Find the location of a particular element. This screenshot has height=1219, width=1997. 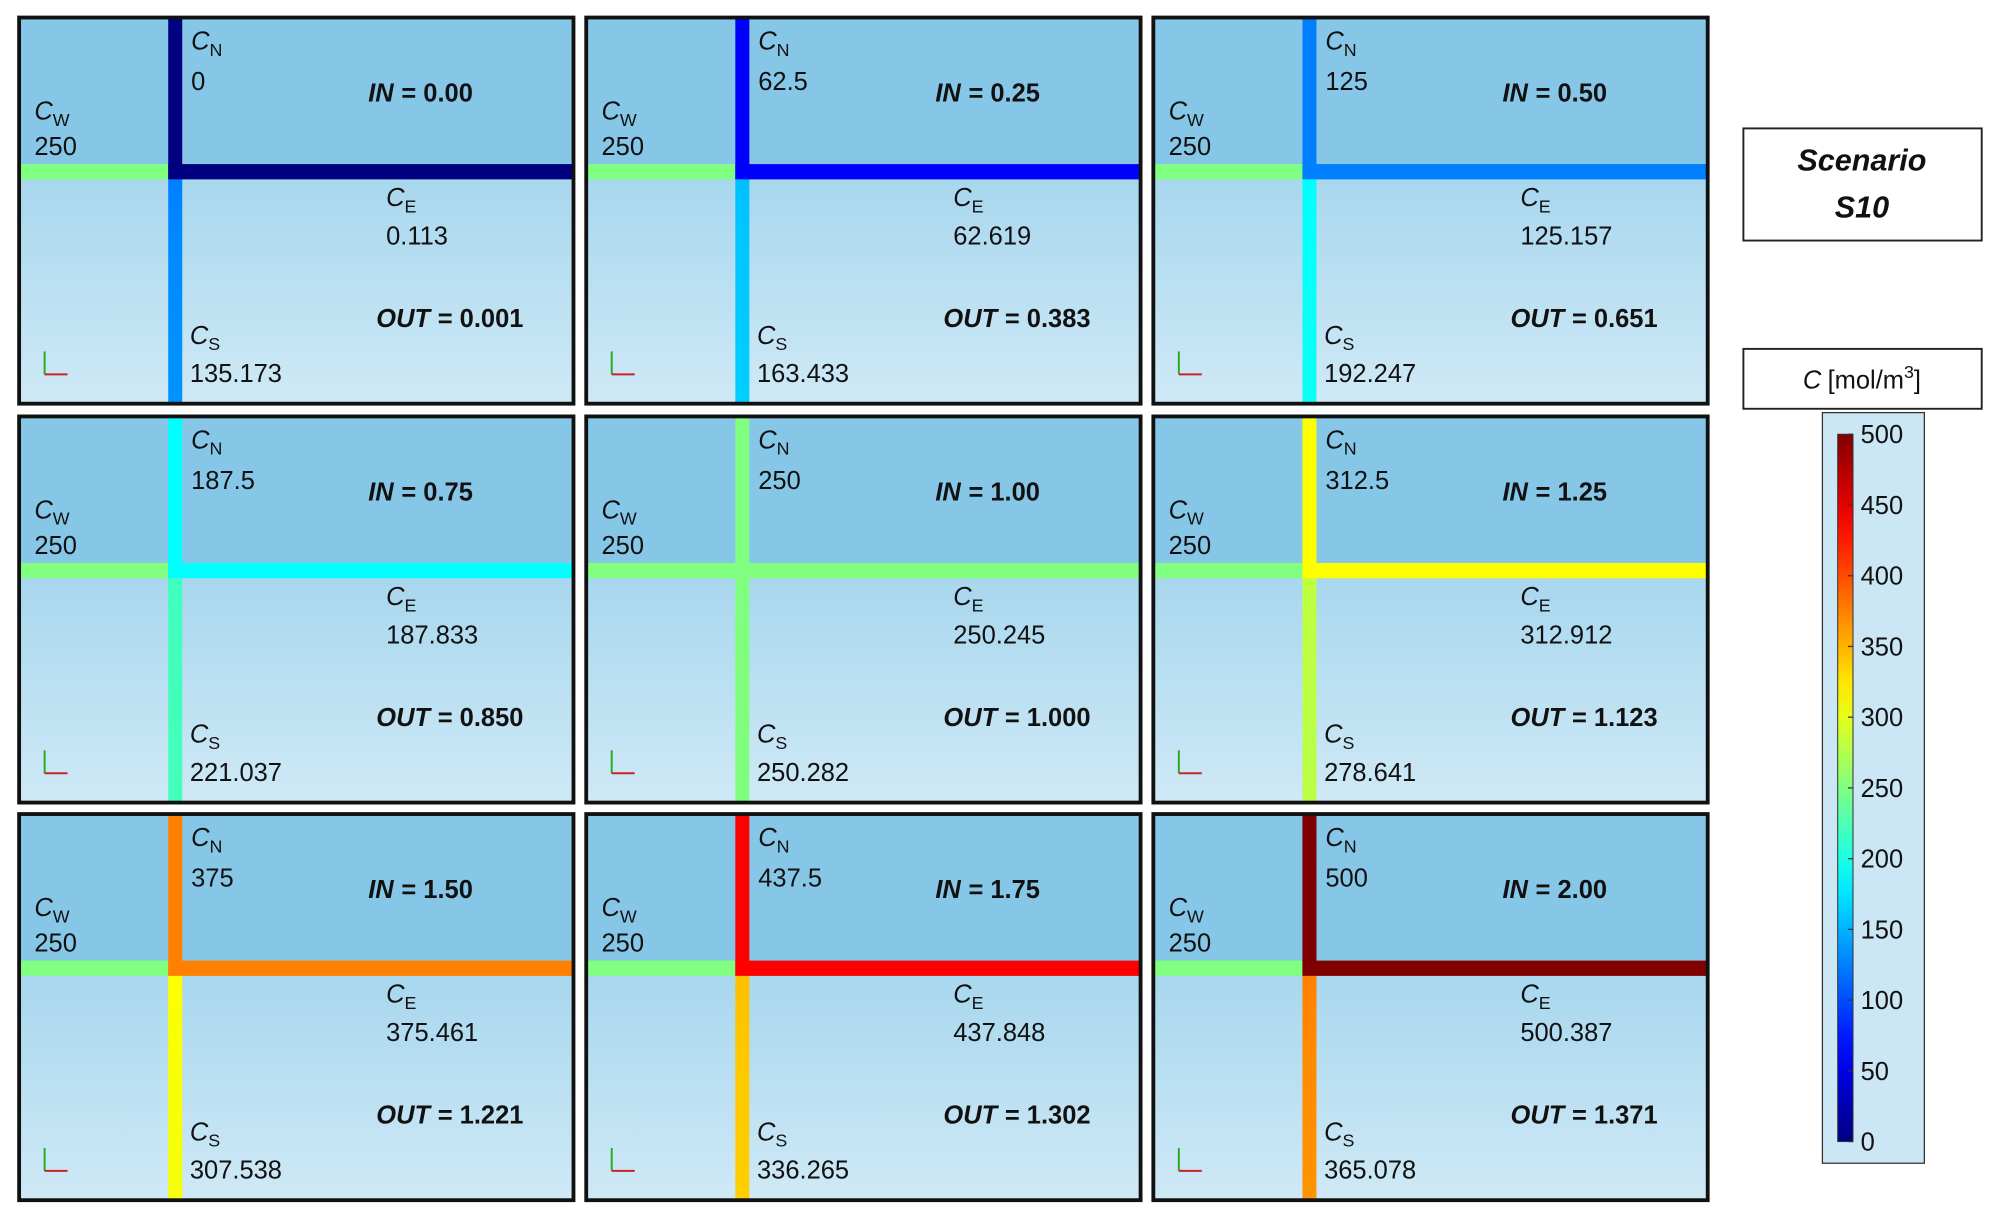

south-value: 278.641 is located at coordinates (1370, 773).